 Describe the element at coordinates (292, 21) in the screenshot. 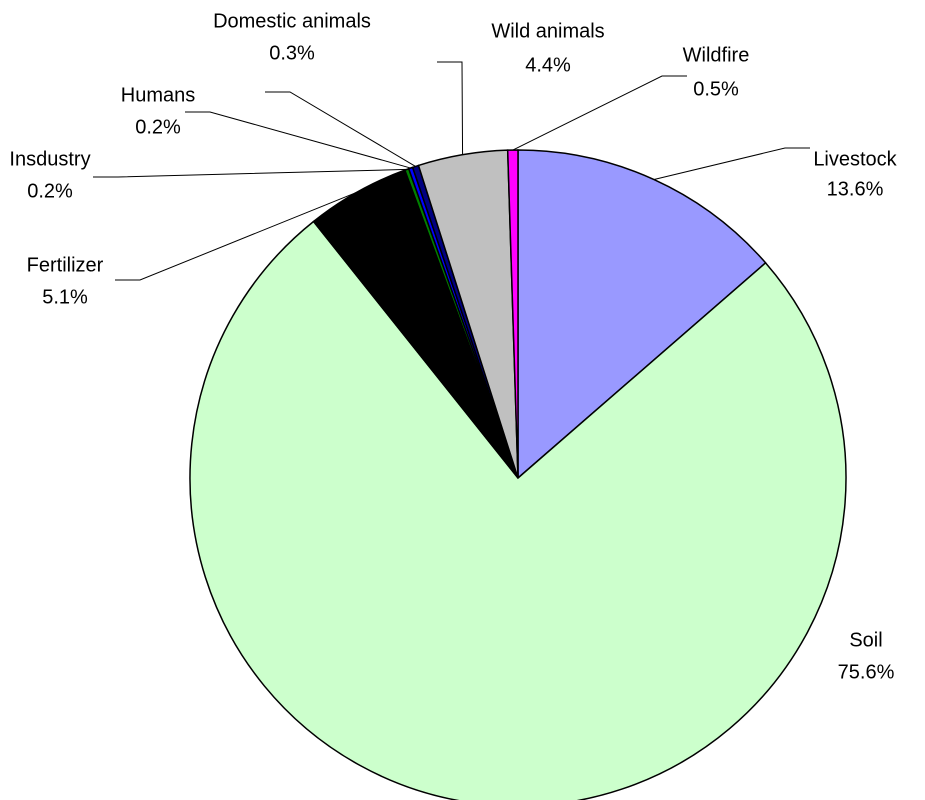

I see `slice-label: Domestic animals` at that location.